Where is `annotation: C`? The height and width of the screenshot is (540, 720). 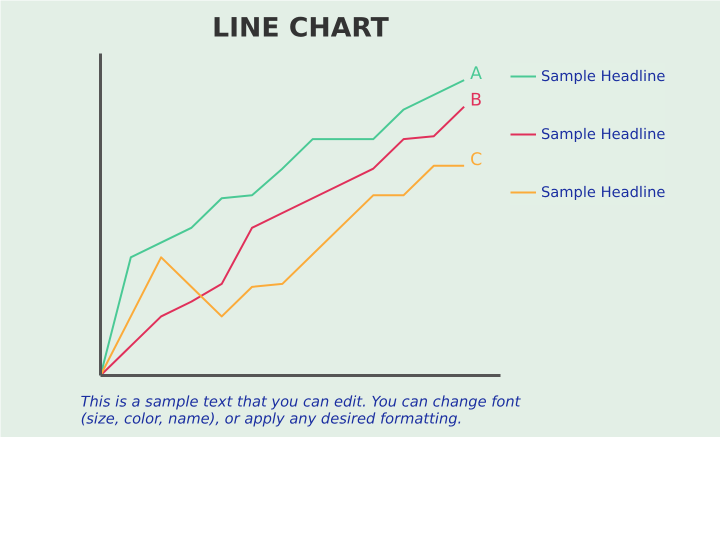
annotation: C is located at coordinates (476, 160).